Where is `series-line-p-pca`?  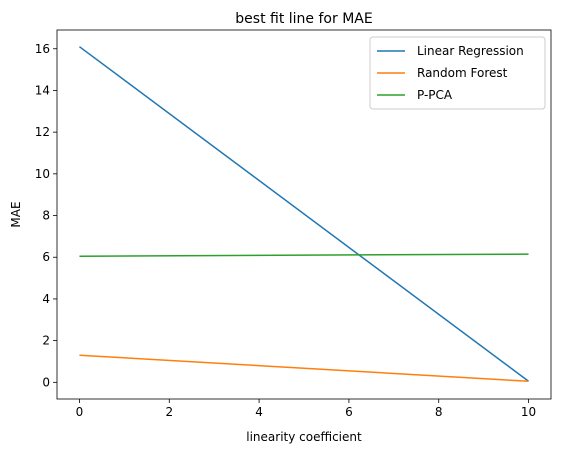
series-line-p-pca is located at coordinates (304, 255).